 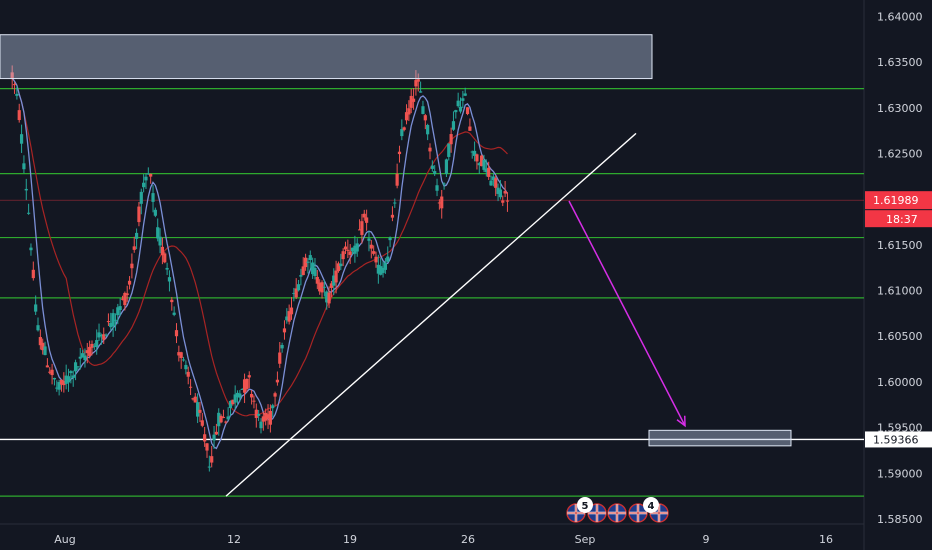 What do you see at coordinates (681, 421) in the screenshot?
I see `projection-arrow-head` at bounding box center [681, 421].